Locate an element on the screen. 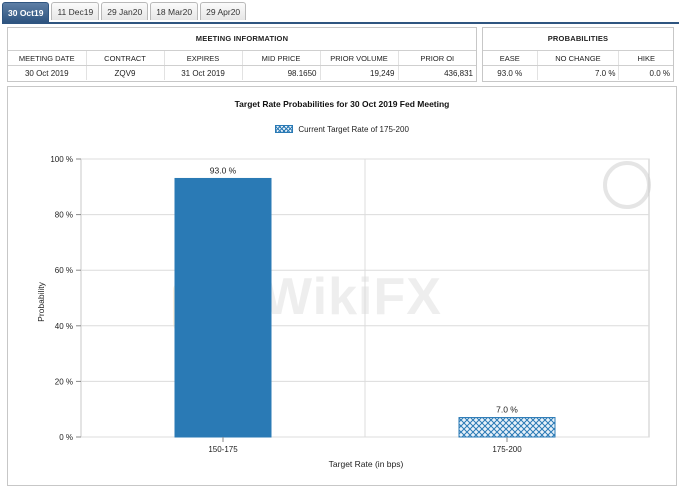  probabilities-table: EASE NO CHANGE HIKE 93.0 % 7.0 % 0.0 % is located at coordinates (578, 65).